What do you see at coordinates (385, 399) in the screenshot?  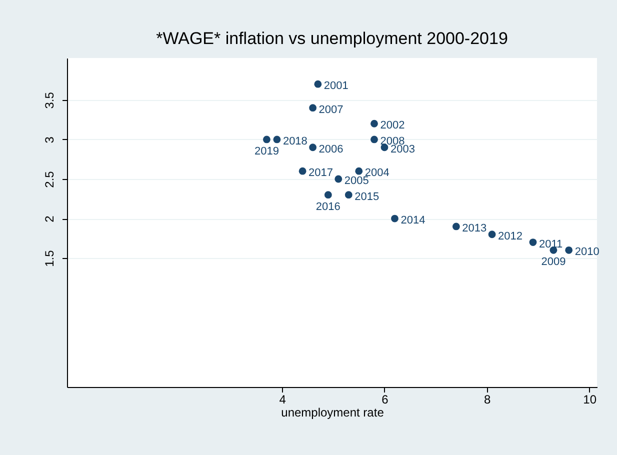 I see `x-tick-label: 6` at bounding box center [385, 399].